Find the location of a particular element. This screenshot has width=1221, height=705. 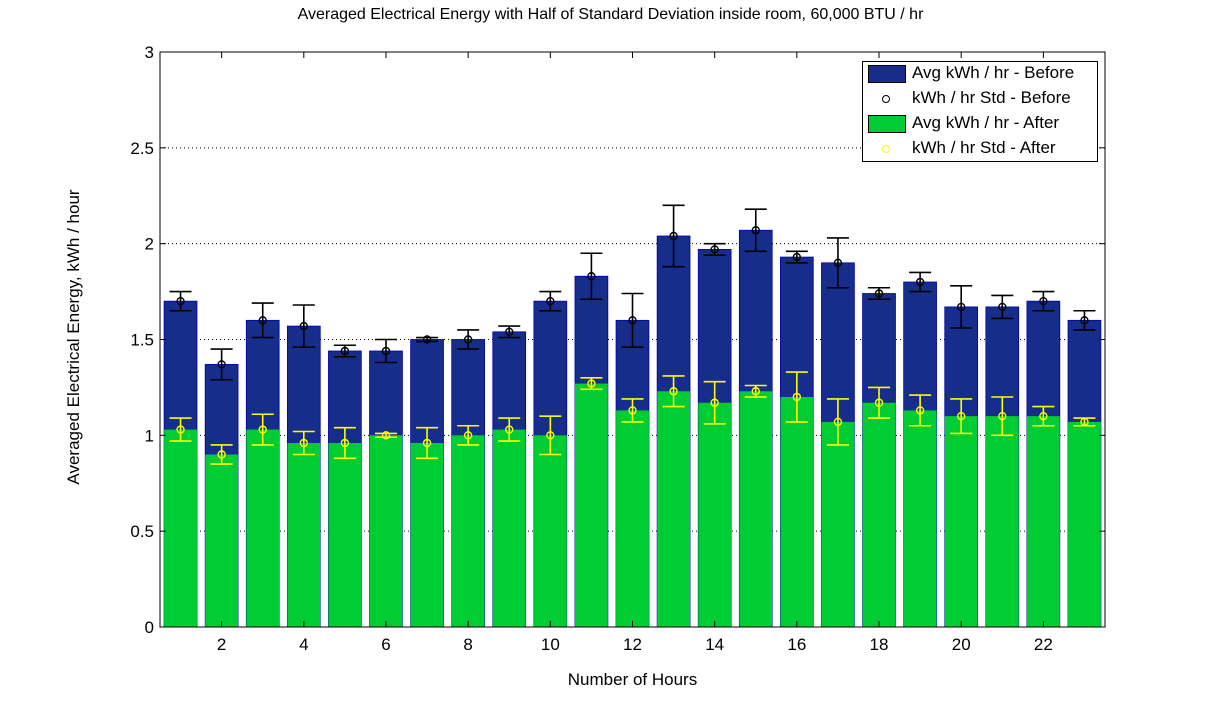

errorbars-after is located at coordinates (632, 418).